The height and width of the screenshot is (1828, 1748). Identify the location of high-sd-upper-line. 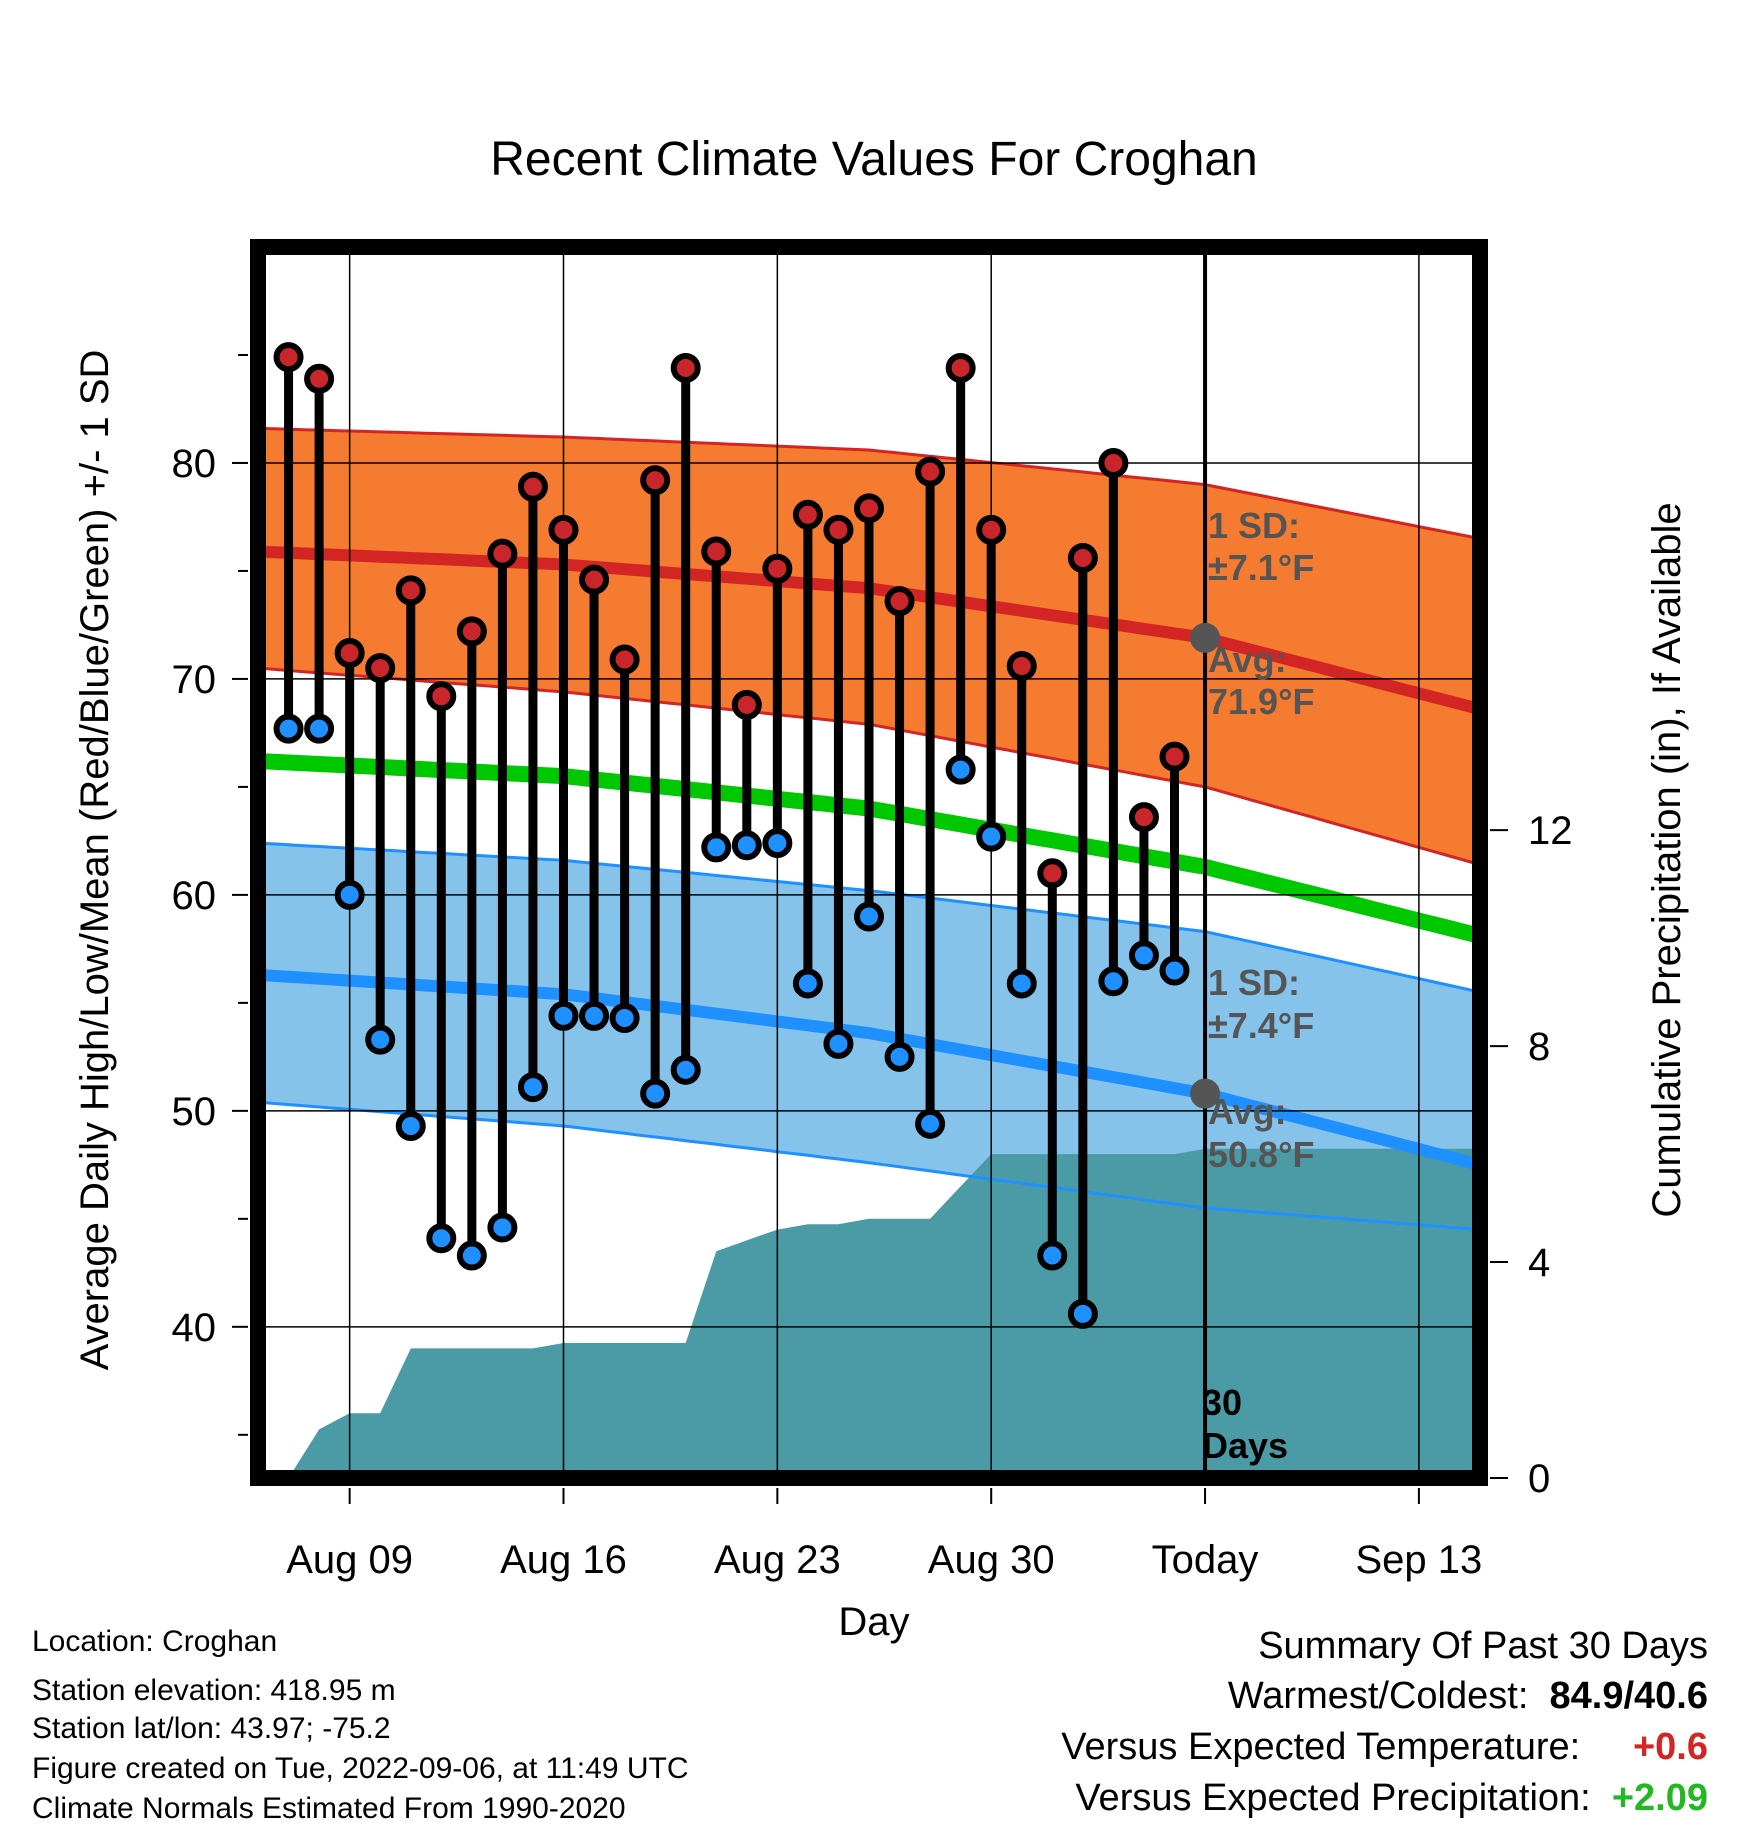
(869, 483).